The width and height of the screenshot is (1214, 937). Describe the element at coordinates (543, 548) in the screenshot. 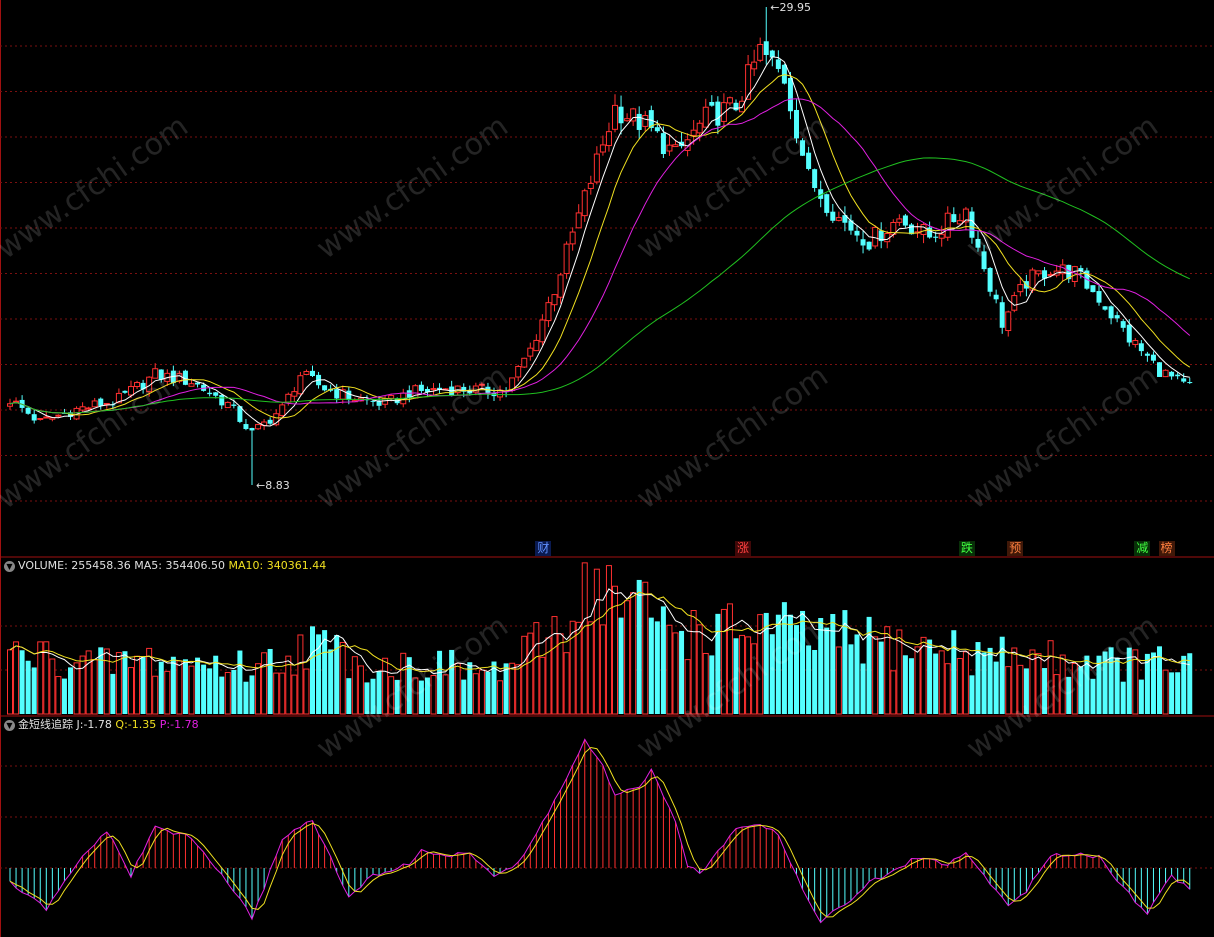

I see `event-marker: 财` at that location.